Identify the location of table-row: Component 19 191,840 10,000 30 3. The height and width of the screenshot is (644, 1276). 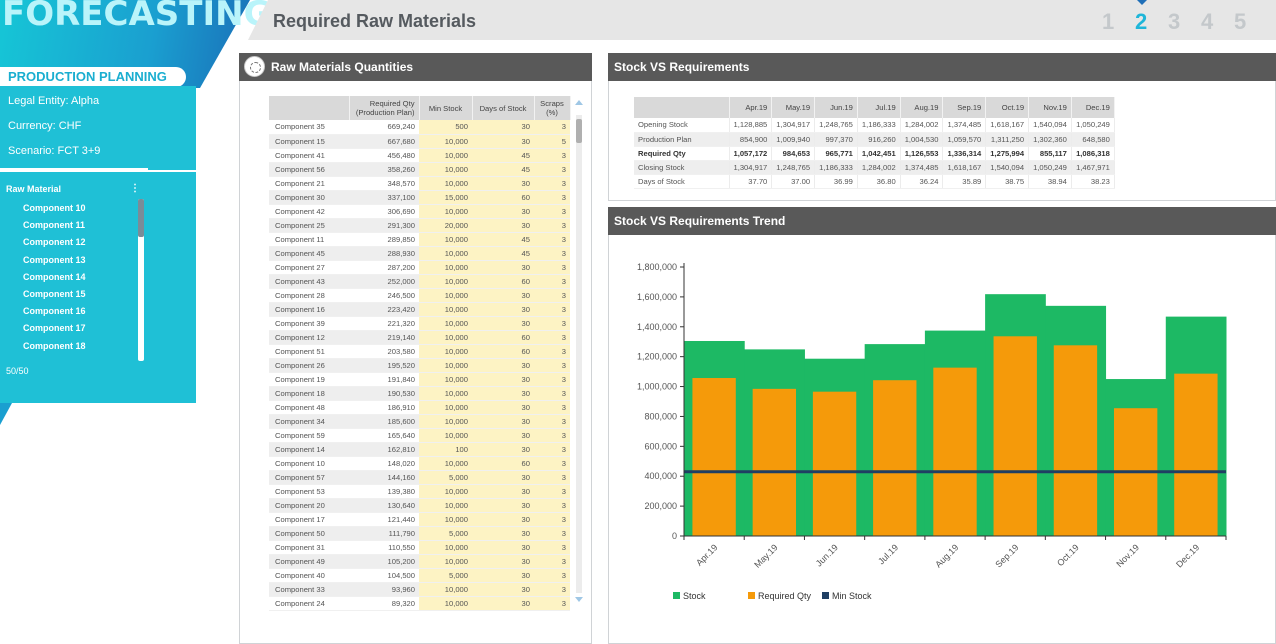
(419, 379).